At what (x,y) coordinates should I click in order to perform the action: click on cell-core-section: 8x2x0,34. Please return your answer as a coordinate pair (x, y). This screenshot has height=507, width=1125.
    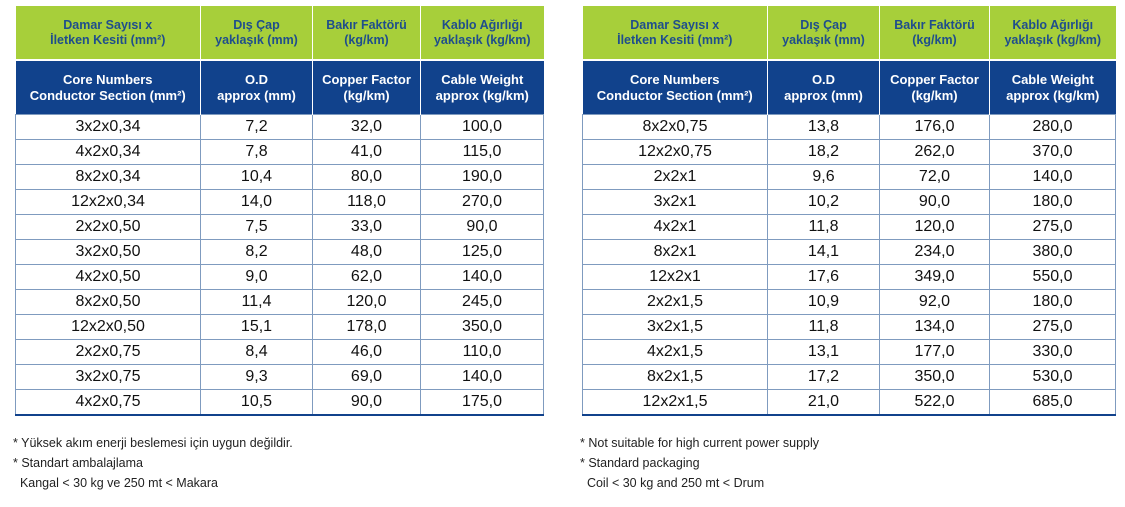
    Looking at the image, I should click on (108, 177).